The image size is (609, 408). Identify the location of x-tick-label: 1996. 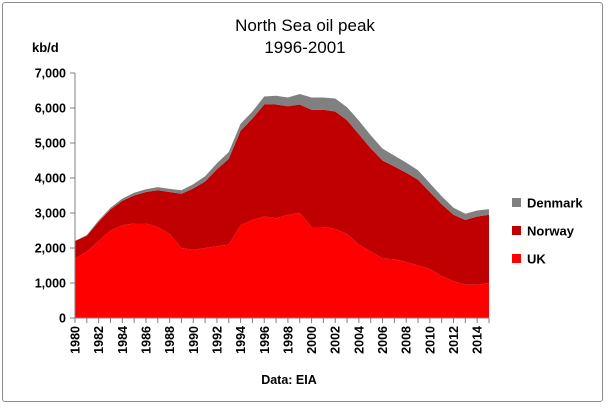
(265, 340).